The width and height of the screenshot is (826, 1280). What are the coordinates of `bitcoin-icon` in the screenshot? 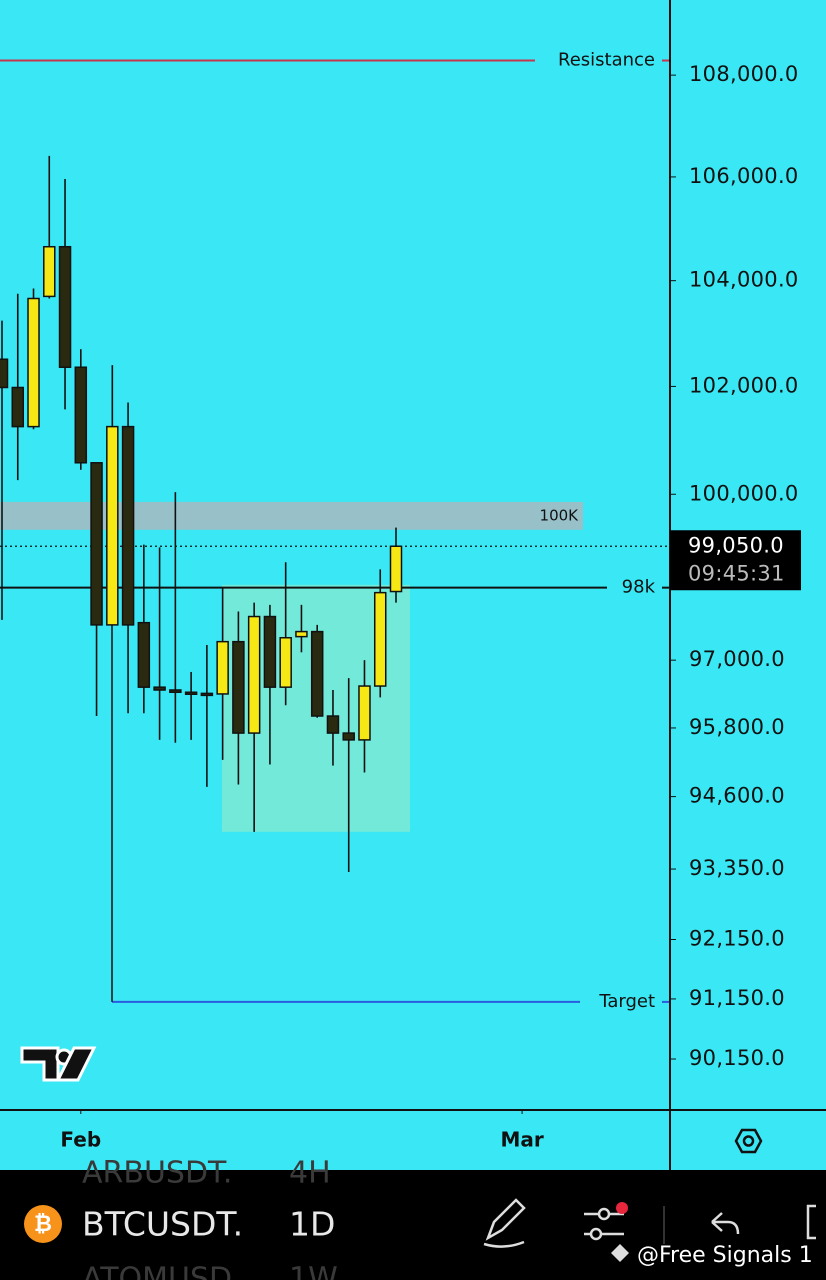 It's located at (43, 1224).